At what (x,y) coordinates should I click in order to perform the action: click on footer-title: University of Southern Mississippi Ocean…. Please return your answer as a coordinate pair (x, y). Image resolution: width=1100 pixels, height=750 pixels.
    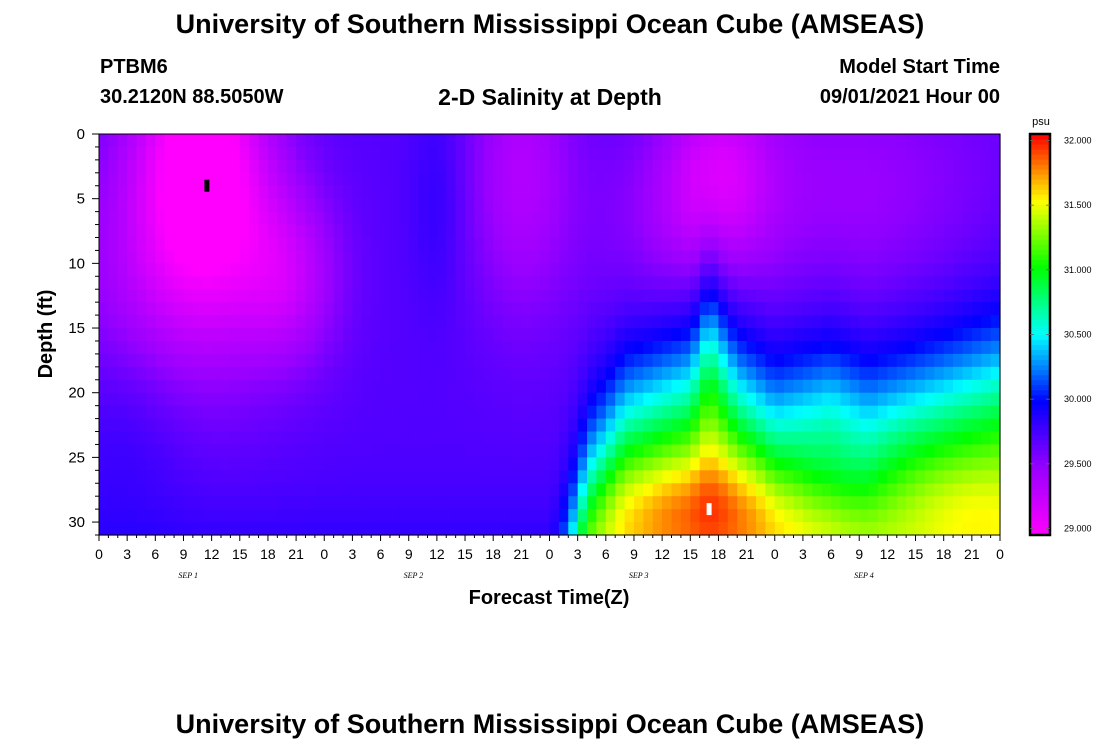
    Looking at the image, I should click on (550, 724).